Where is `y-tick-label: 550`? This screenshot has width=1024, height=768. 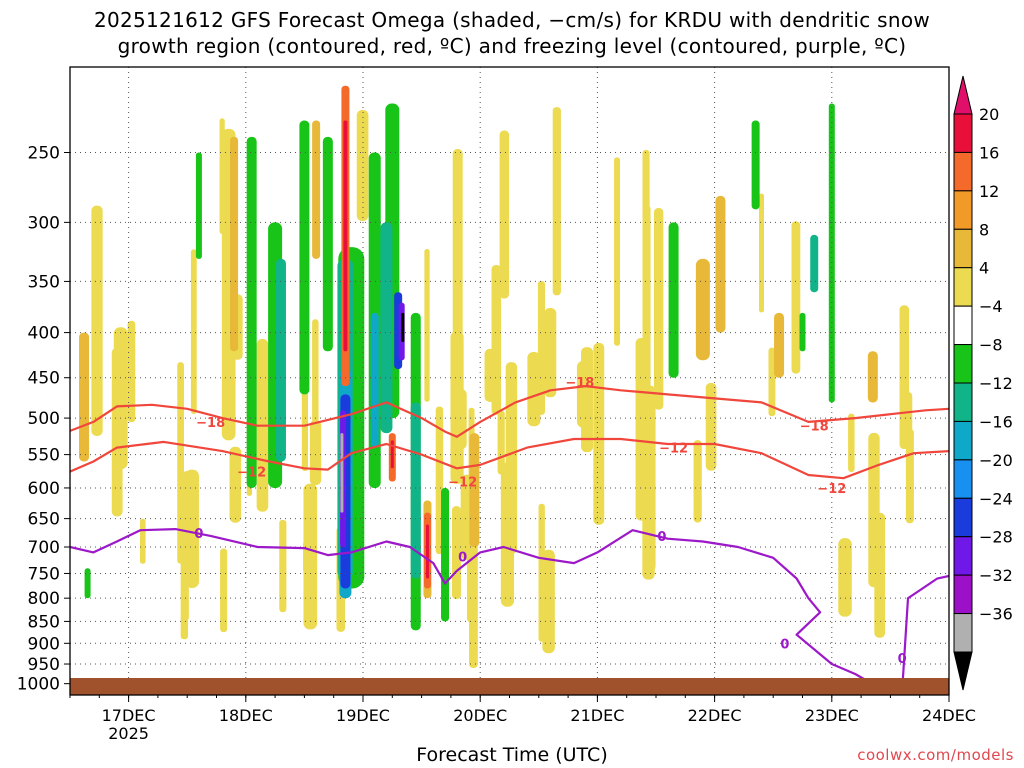 y-tick-label: 550 is located at coordinates (44, 456).